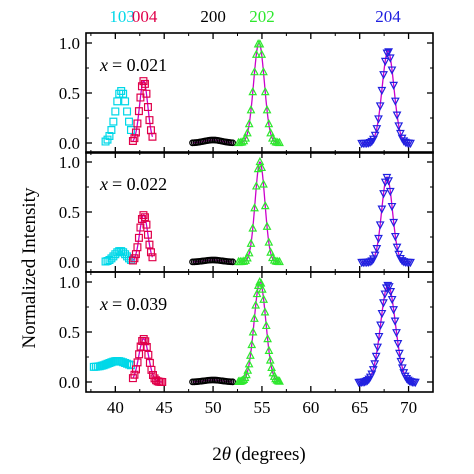  What do you see at coordinates (69, 282) in the screenshot?
I see `y-tick-label: 1.0` at bounding box center [69, 282].